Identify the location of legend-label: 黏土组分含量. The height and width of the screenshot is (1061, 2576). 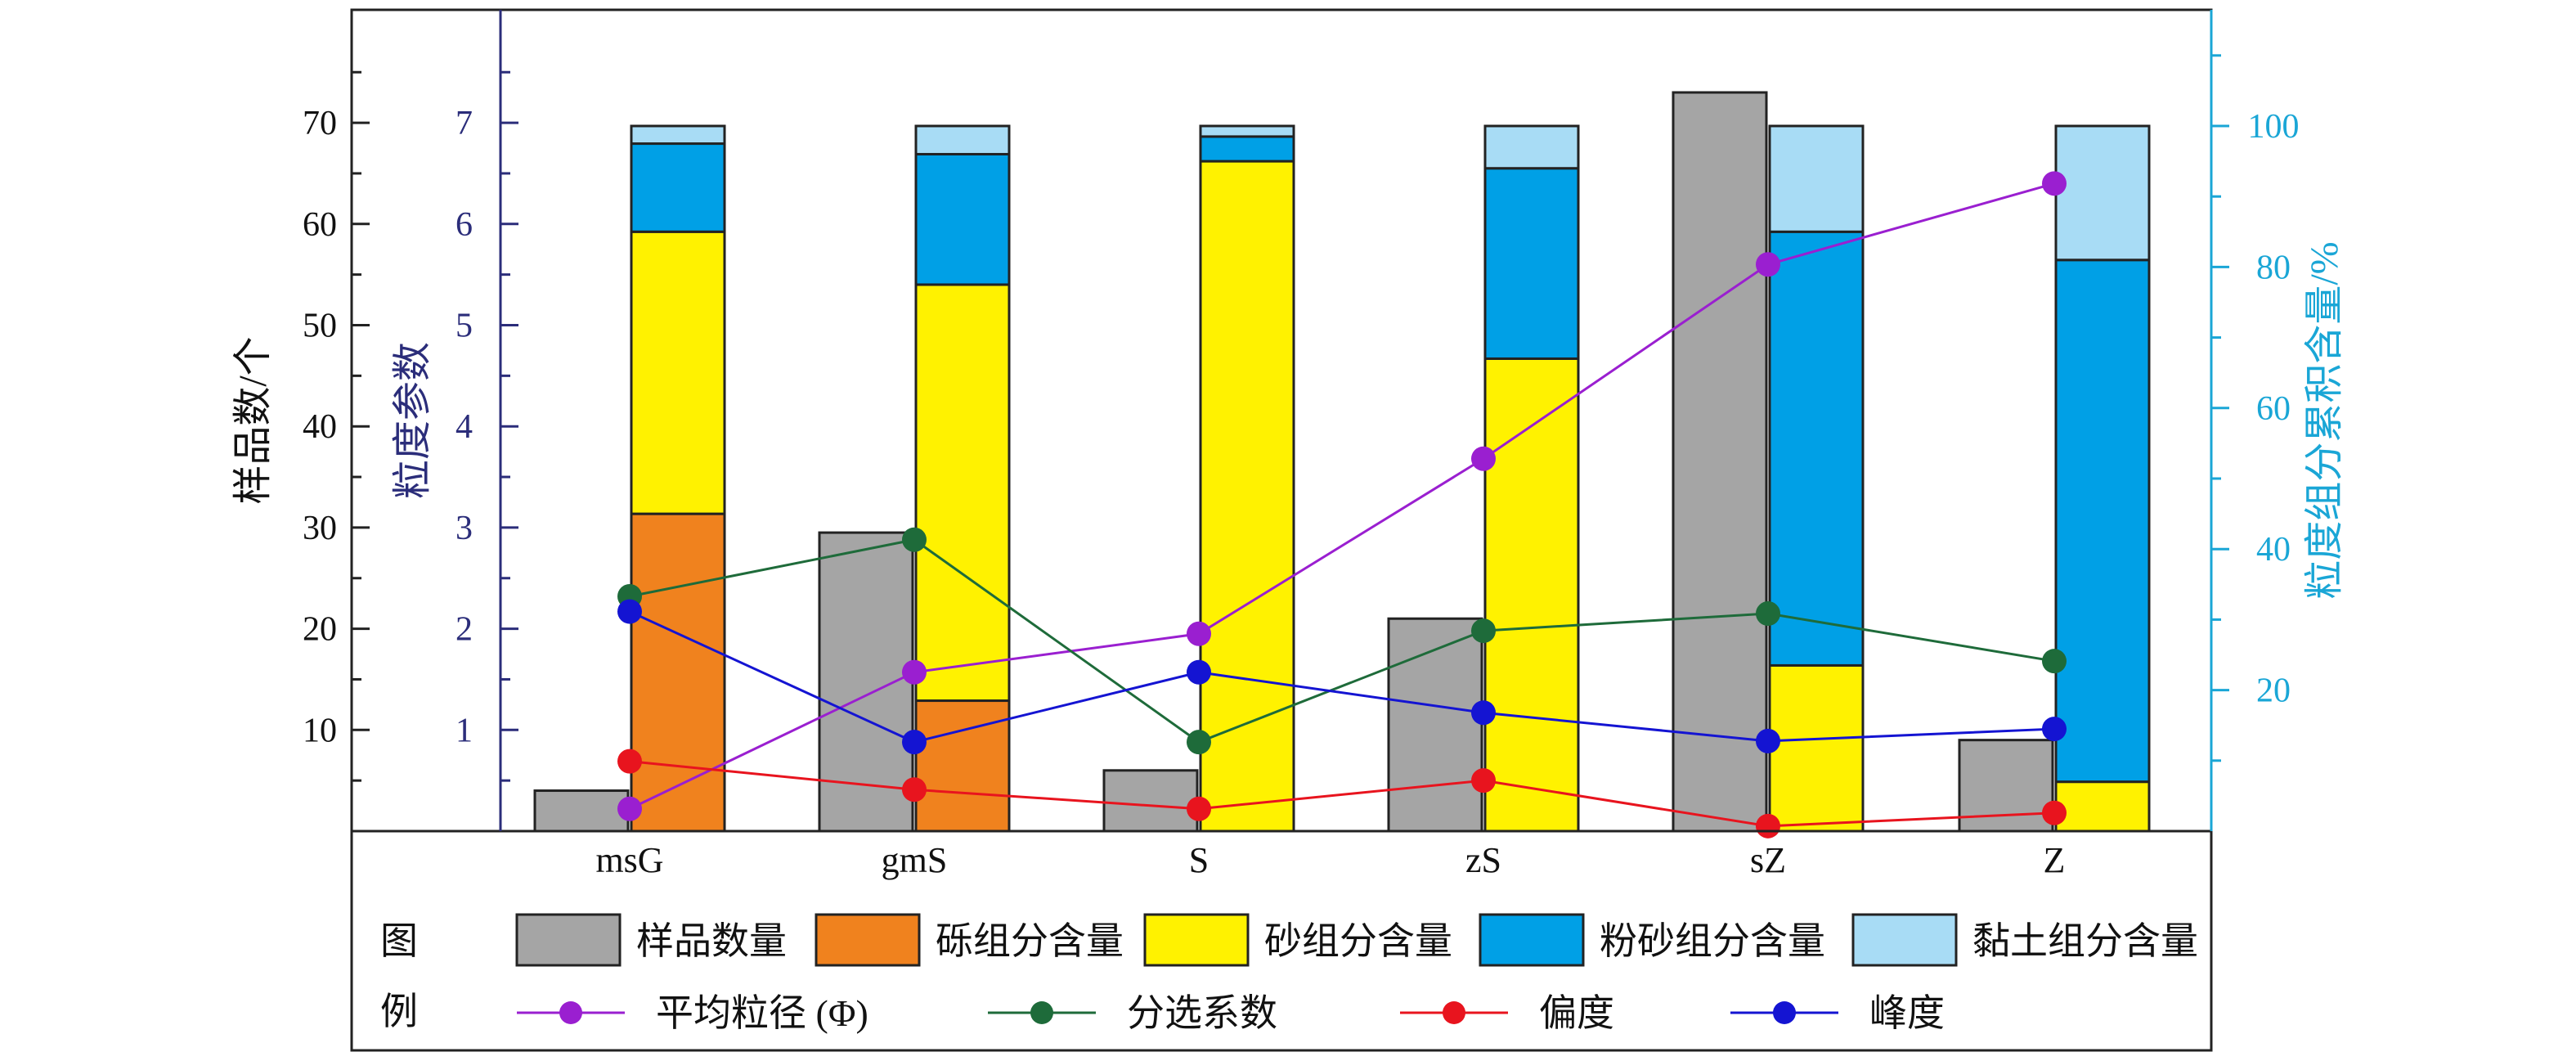
(2085, 941).